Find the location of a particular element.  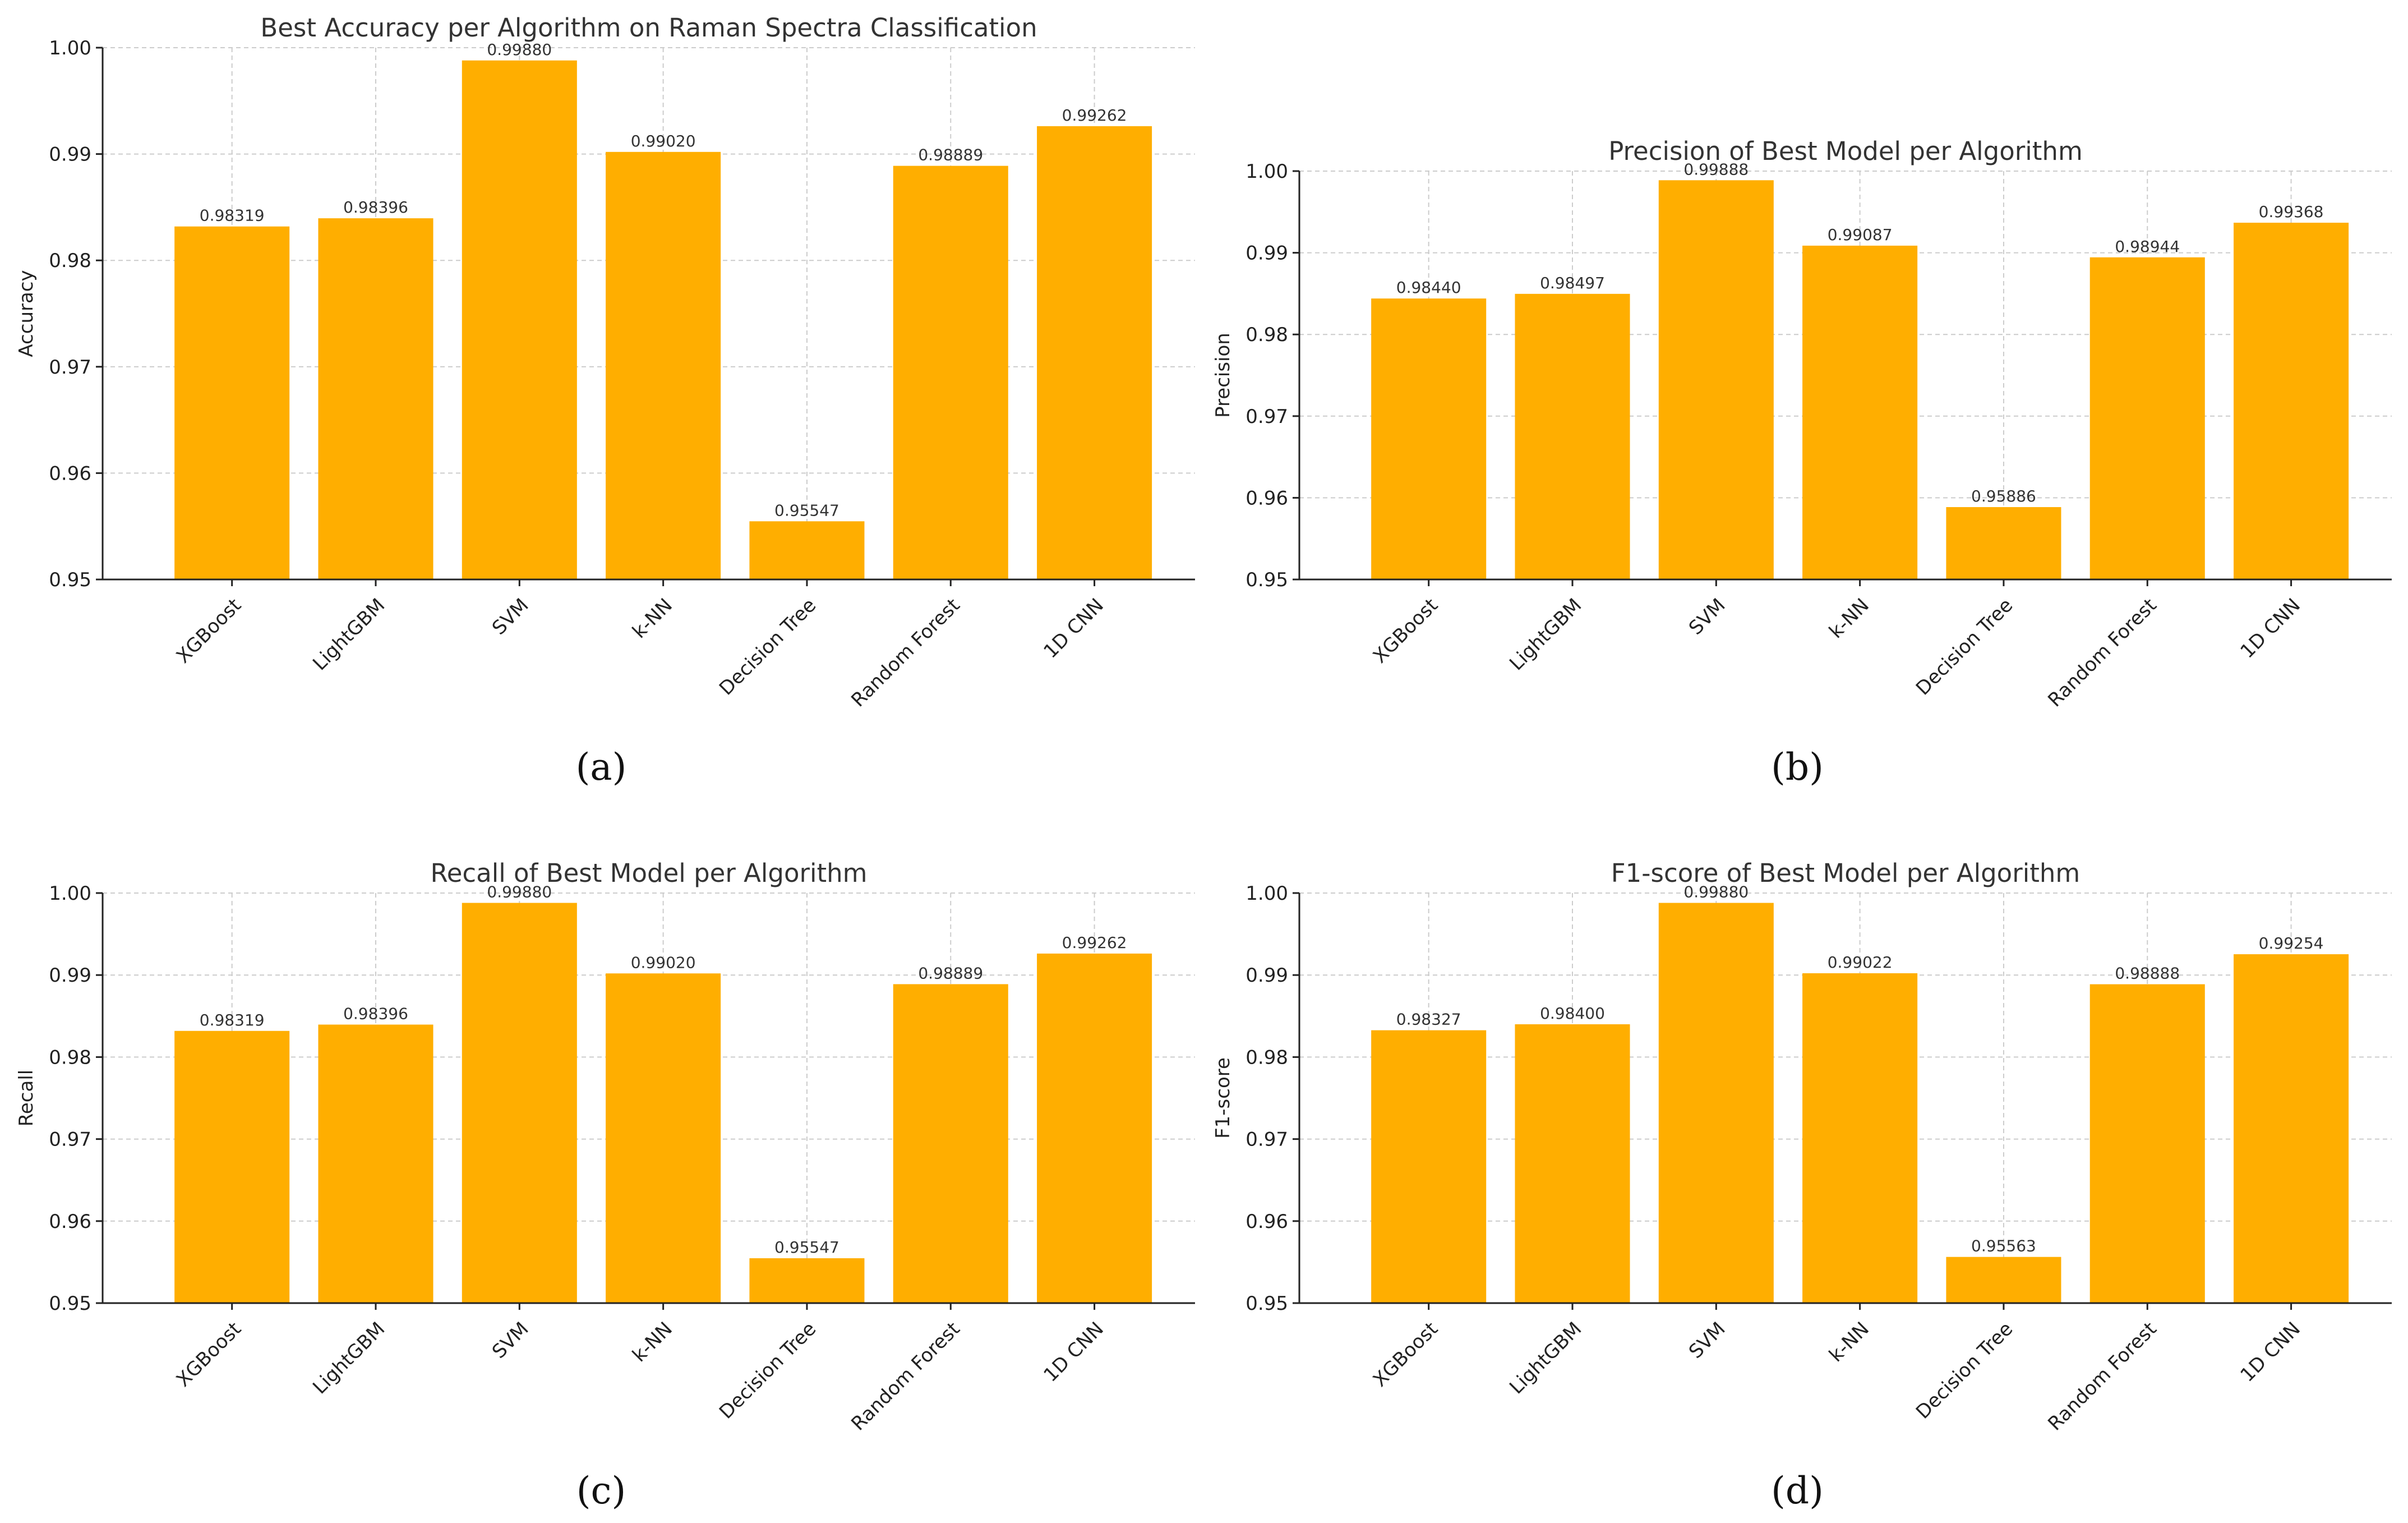

bar-value-label: 0.98888 is located at coordinates (2147, 974).